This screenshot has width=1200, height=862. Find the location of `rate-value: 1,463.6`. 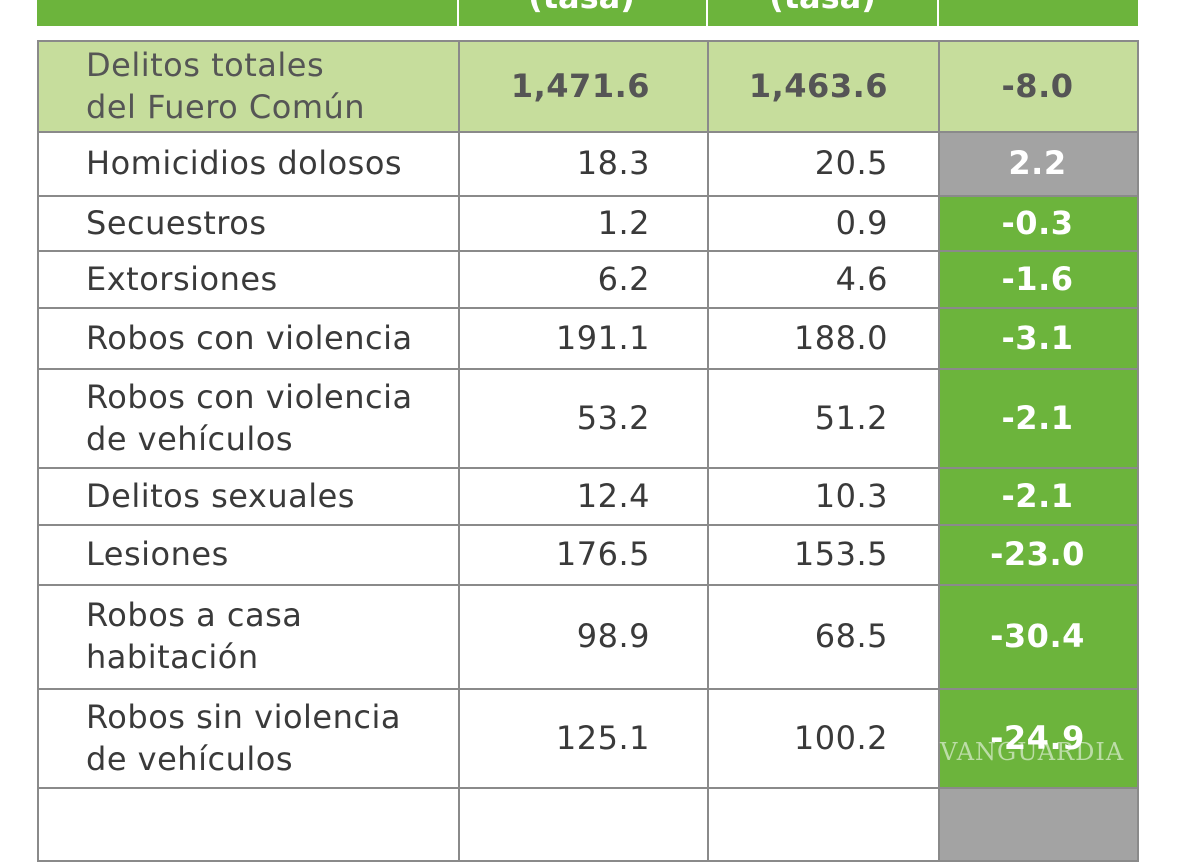

rate-value: 1,463.6 is located at coordinates (818, 85).